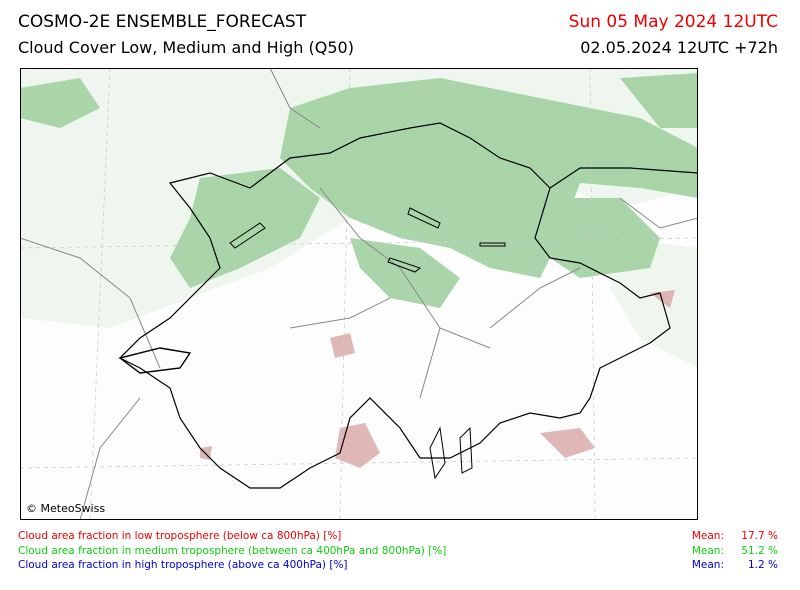  Describe the element at coordinates (679, 47) in the screenshot. I see `run-time: 02.05.2024 12UTC +72h` at that location.